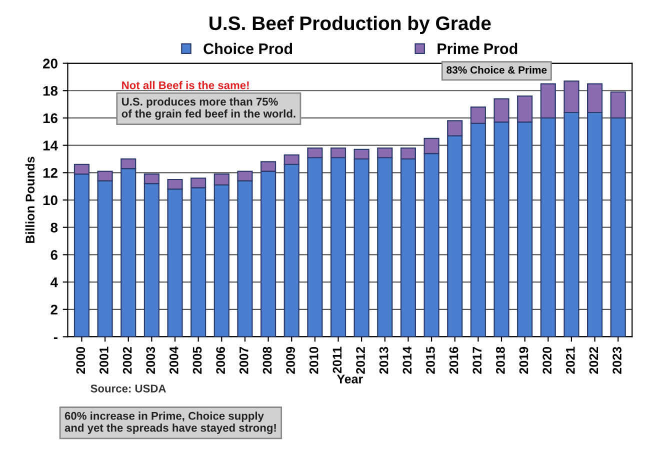 This screenshot has height=452, width=645. I want to click on y-tick-label: 20, so click(50, 63).